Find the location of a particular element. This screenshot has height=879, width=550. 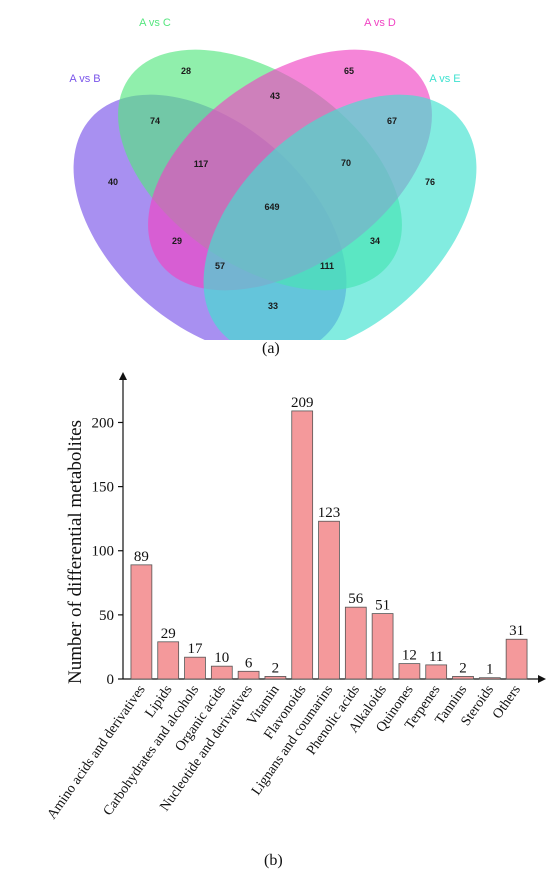

region-count-ce: 34 is located at coordinates (375, 241).